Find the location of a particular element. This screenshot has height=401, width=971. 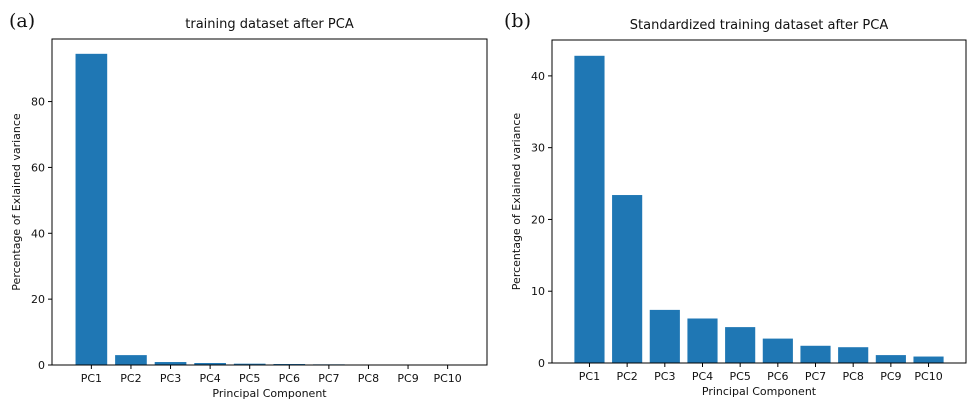

bar-pc8 is located at coordinates (853, 355).